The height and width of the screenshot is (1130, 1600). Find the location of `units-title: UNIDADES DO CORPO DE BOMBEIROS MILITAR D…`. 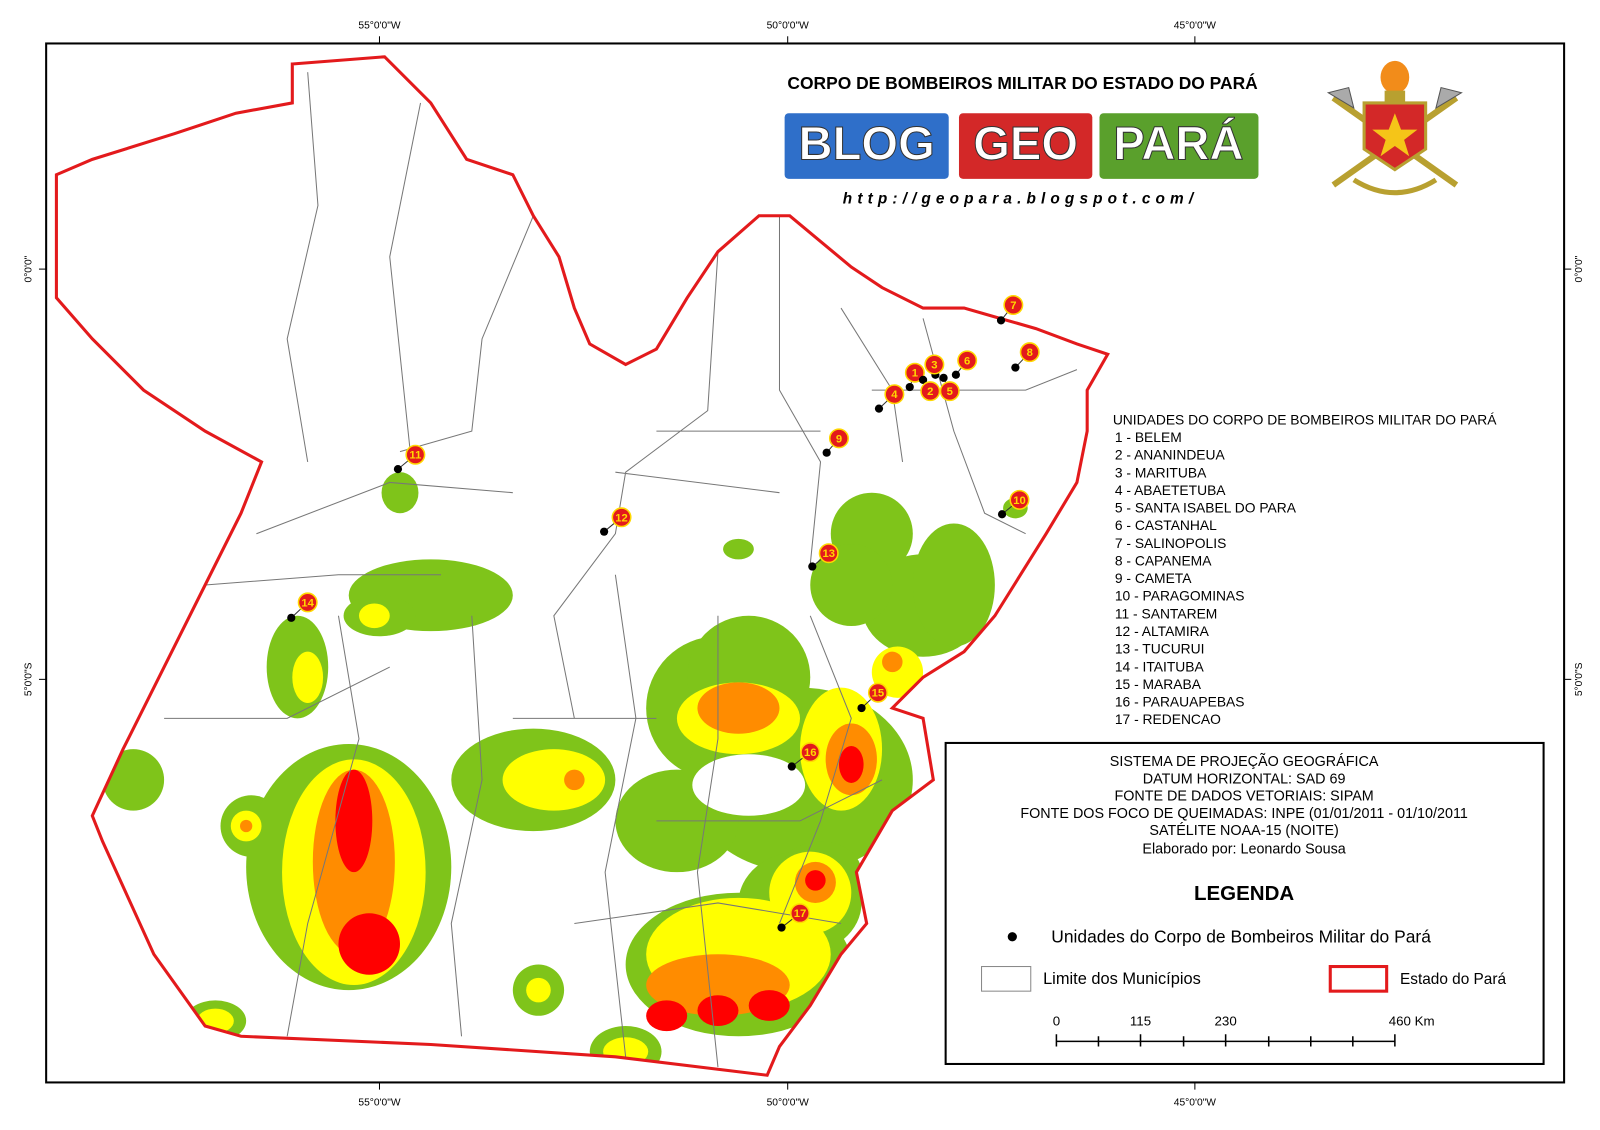

units-title: UNIDADES DO CORPO DE BOMBEIROS MILITAR D… is located at coordinates (1305, 420).